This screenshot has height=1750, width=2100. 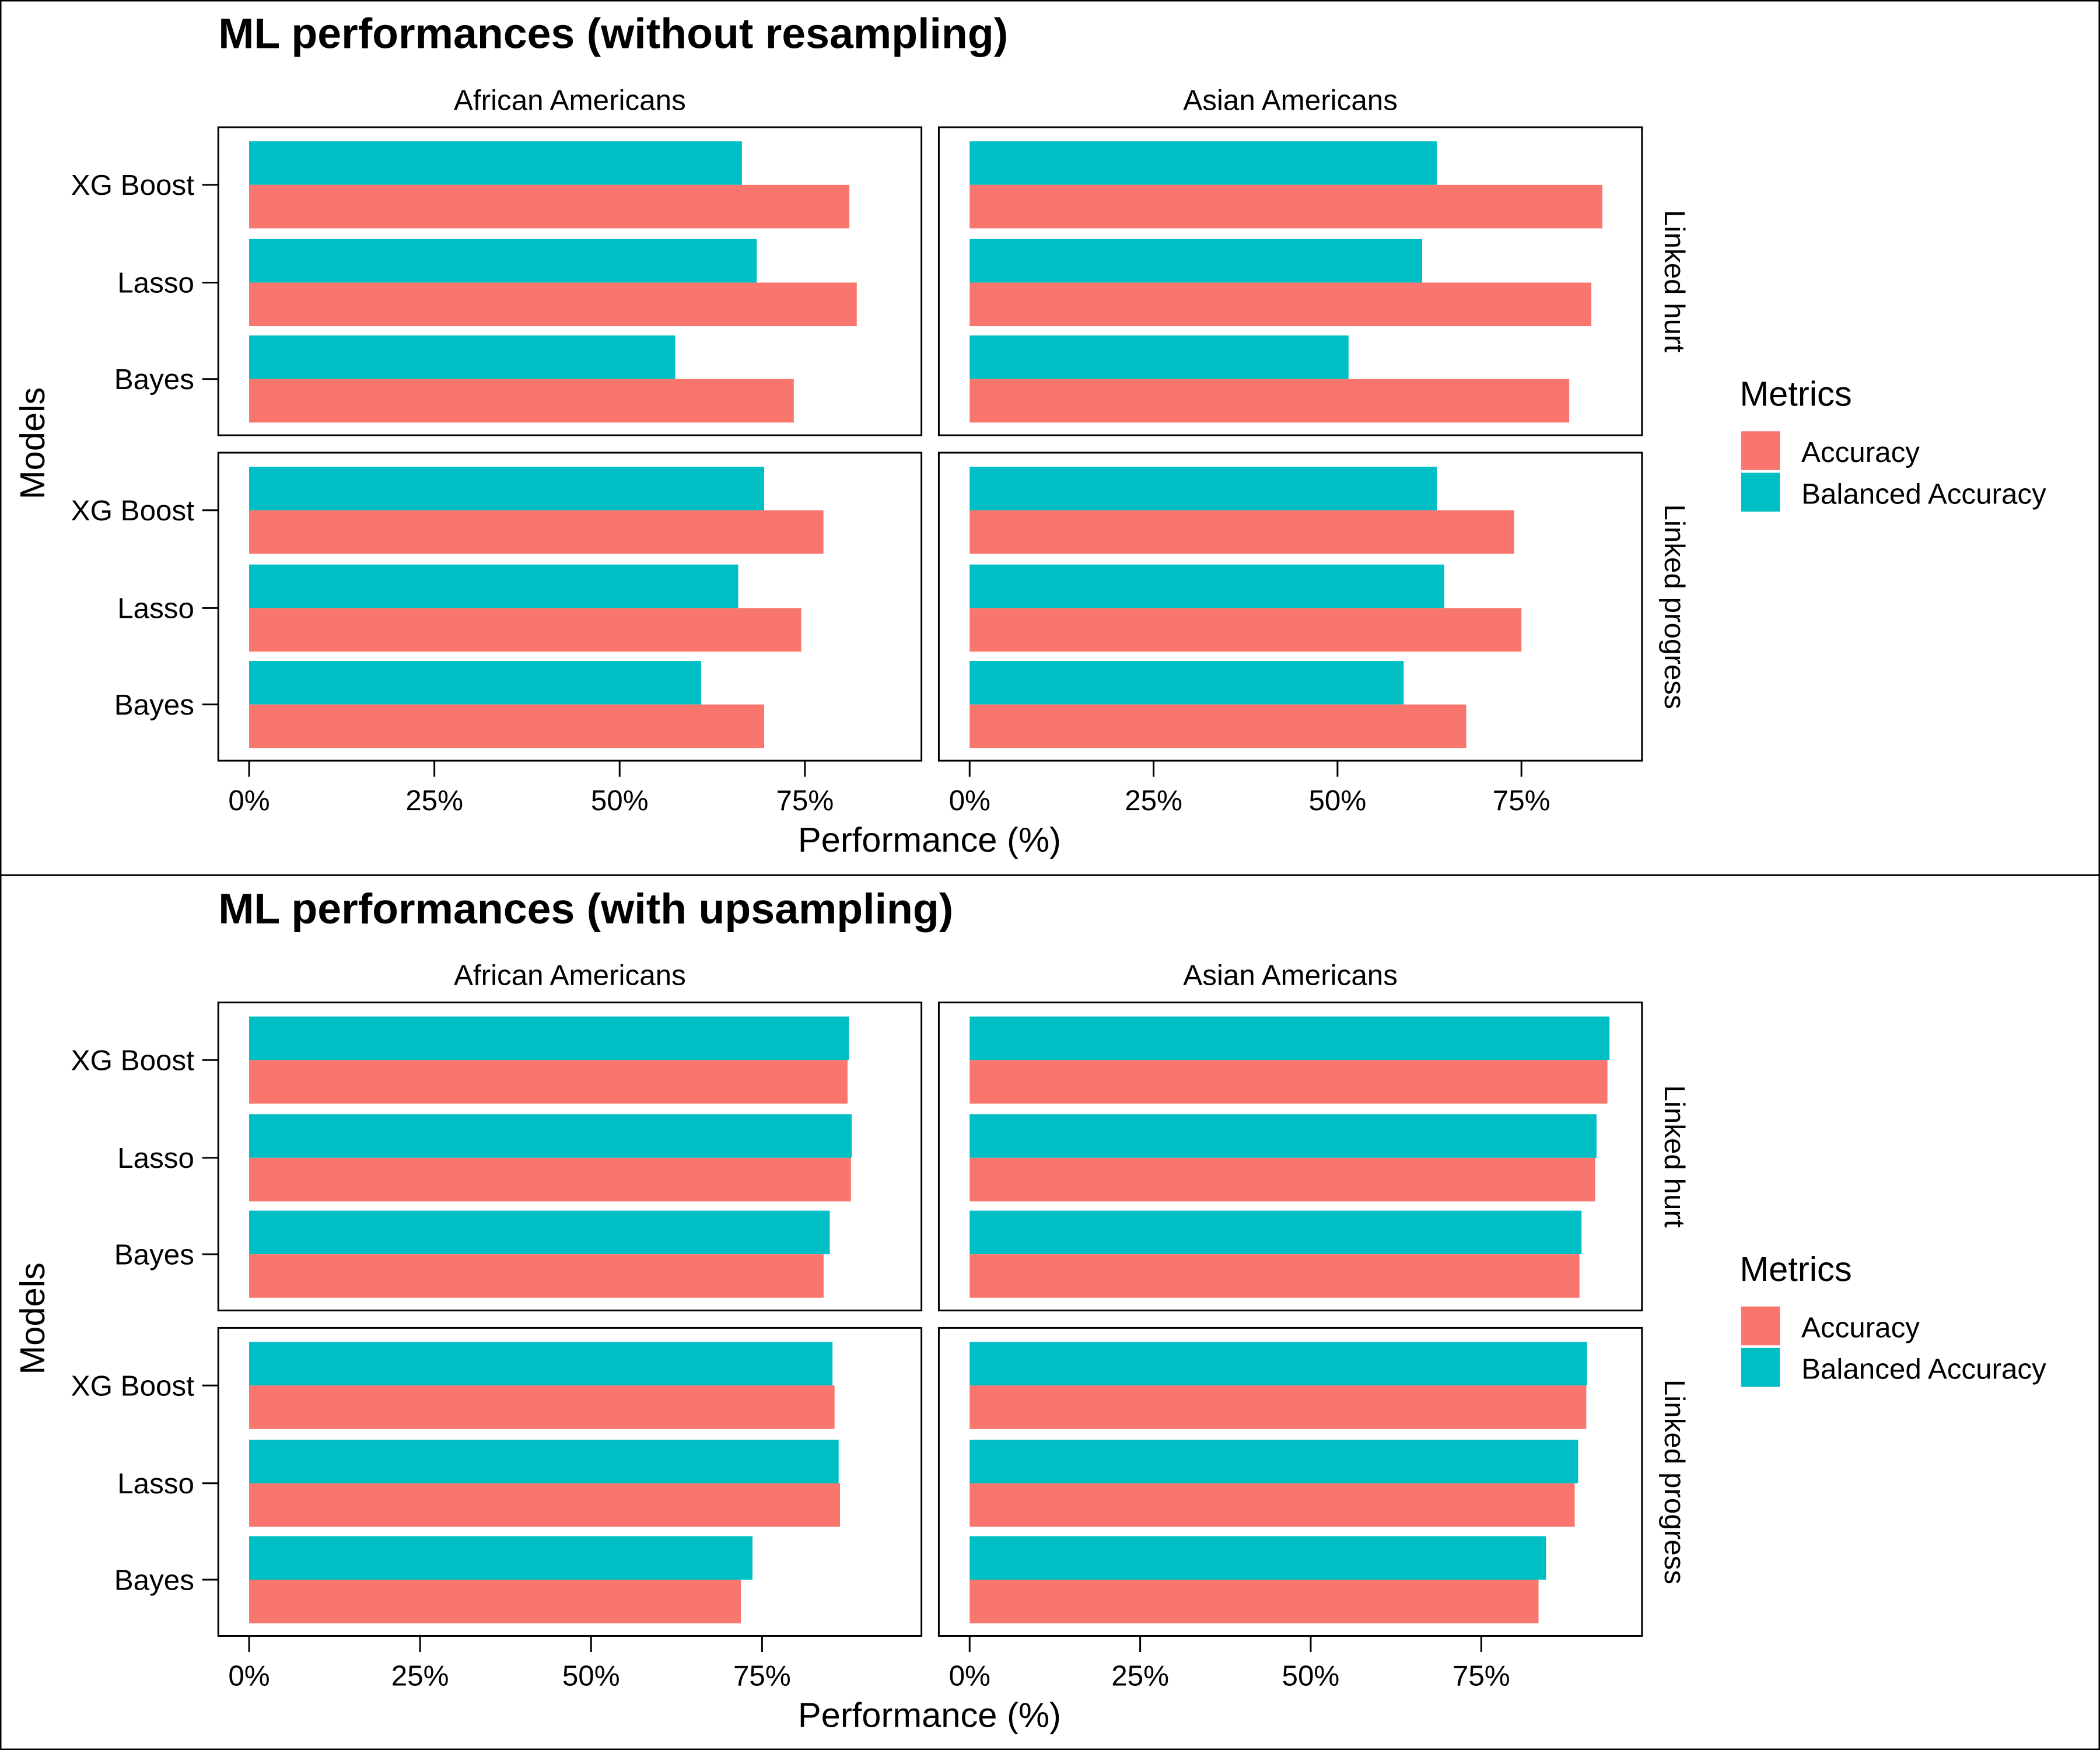 I want to click on chart-title: ML performances (with upsampling), so click(x=585, y=908).